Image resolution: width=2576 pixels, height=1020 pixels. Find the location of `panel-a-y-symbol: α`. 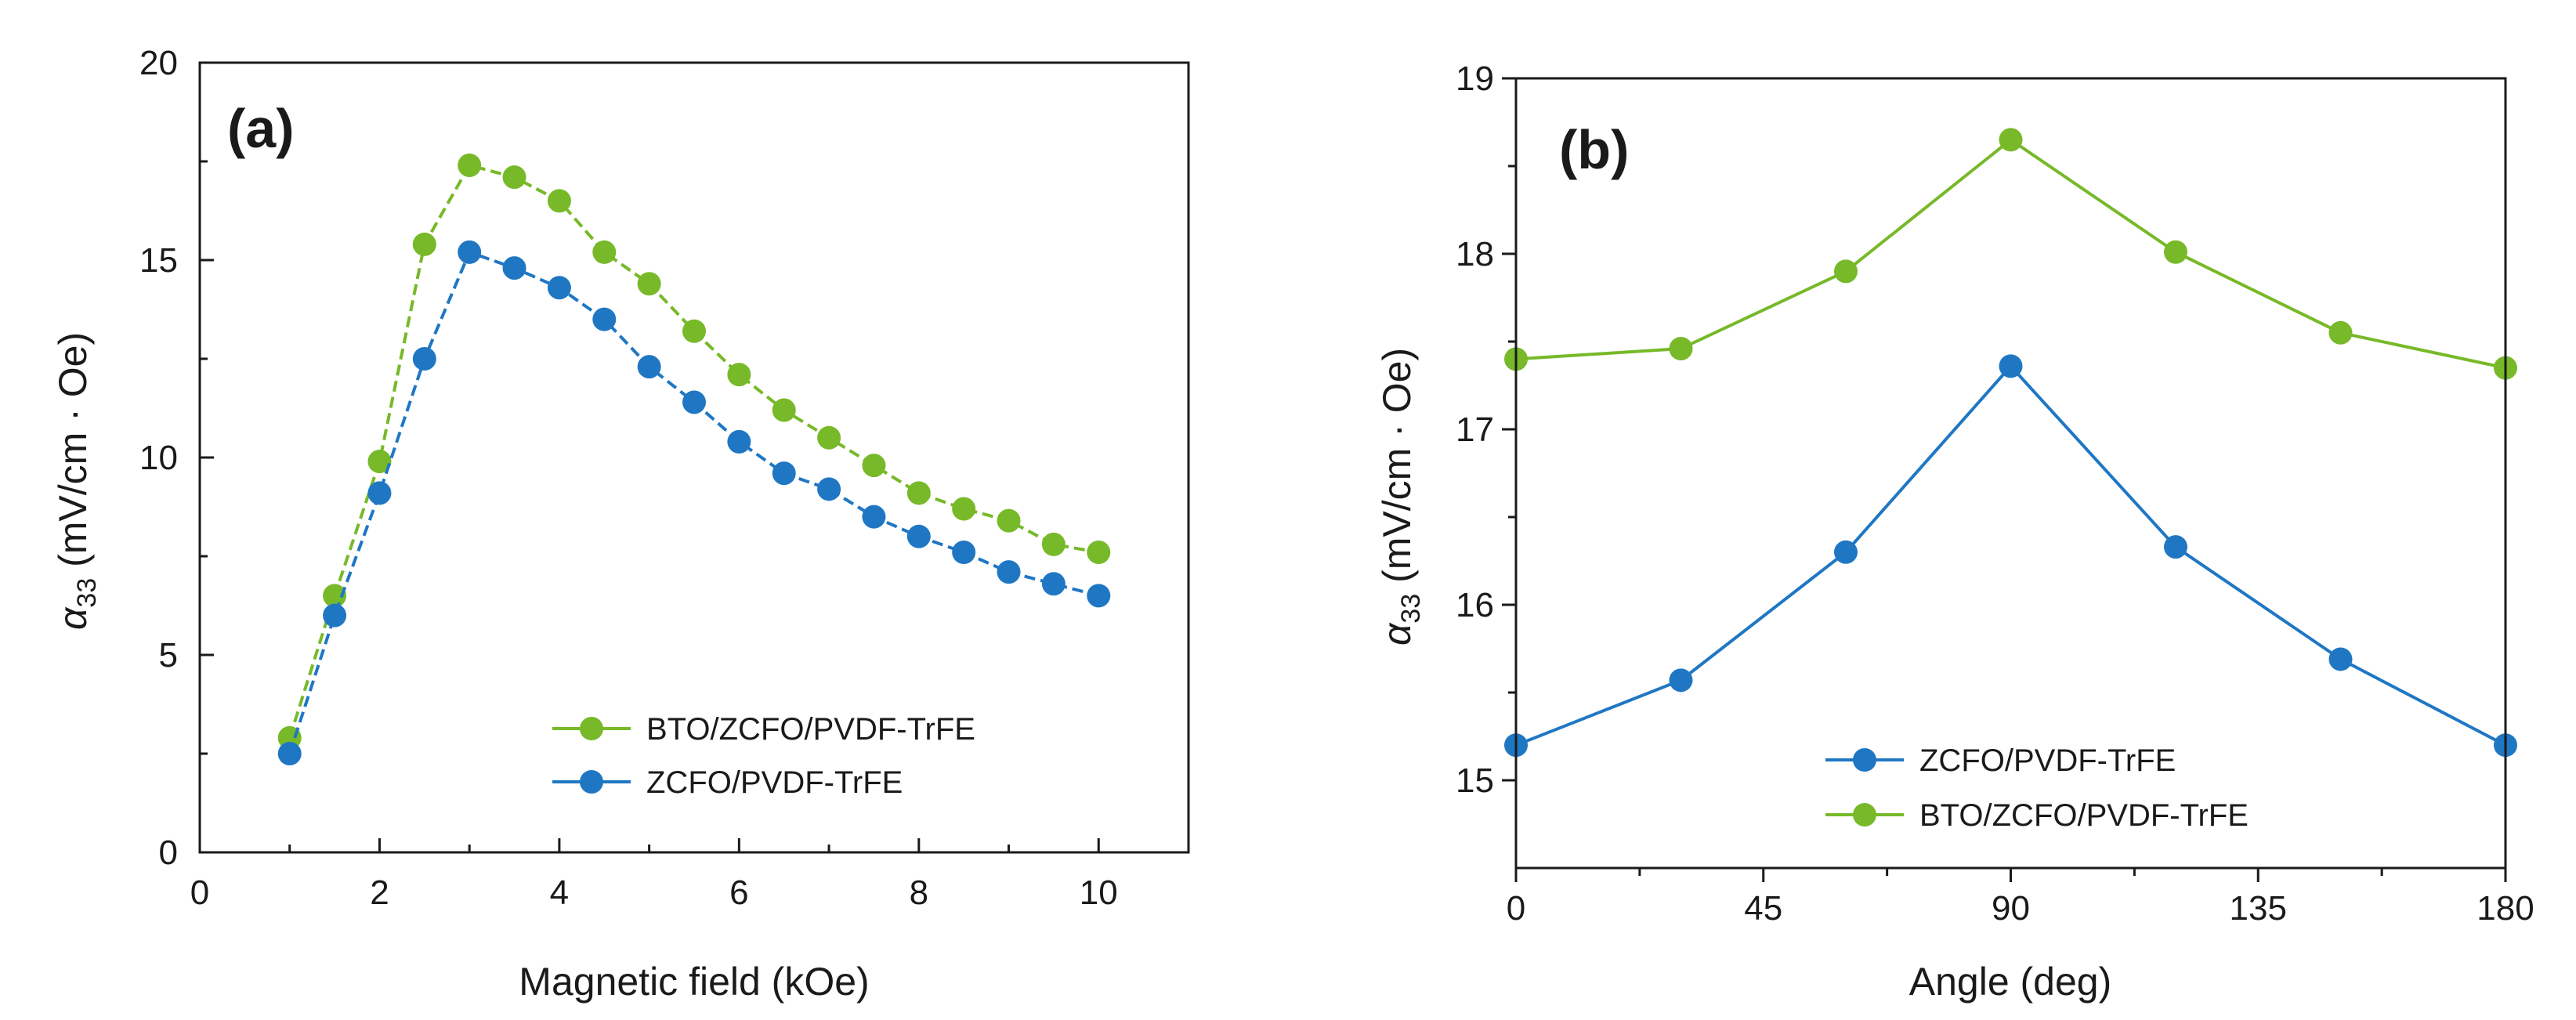

panel-a-y-symbol: α is located at coordinates (73, 618).